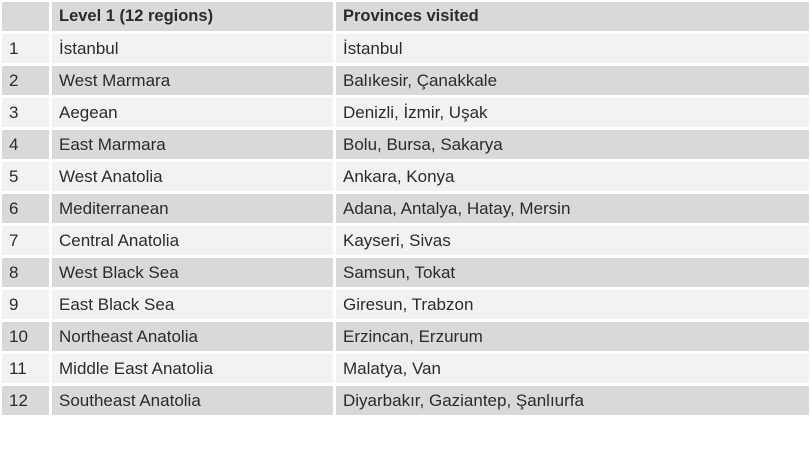  What do you see at coordinates (572, 240) in the screenshot?
I see `provinces-visited: Kayseri, Sivas` at bounding box center [572, 240].